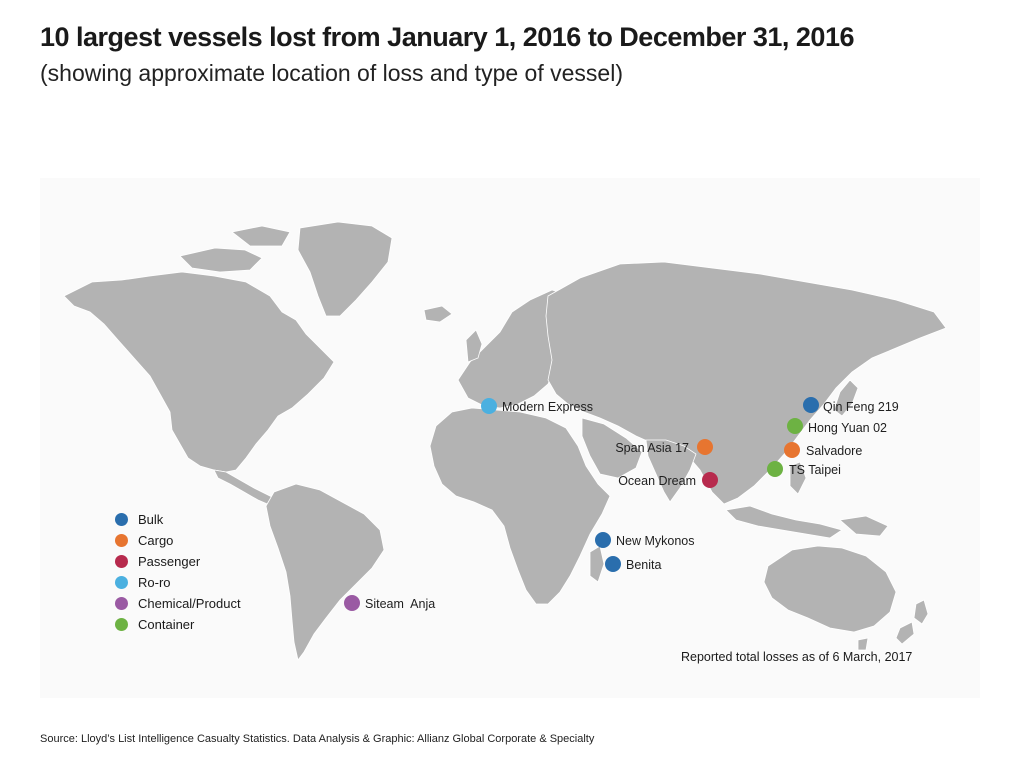  I want to click on vessel-label-modern-express: Modern Express, so click(547, 407).